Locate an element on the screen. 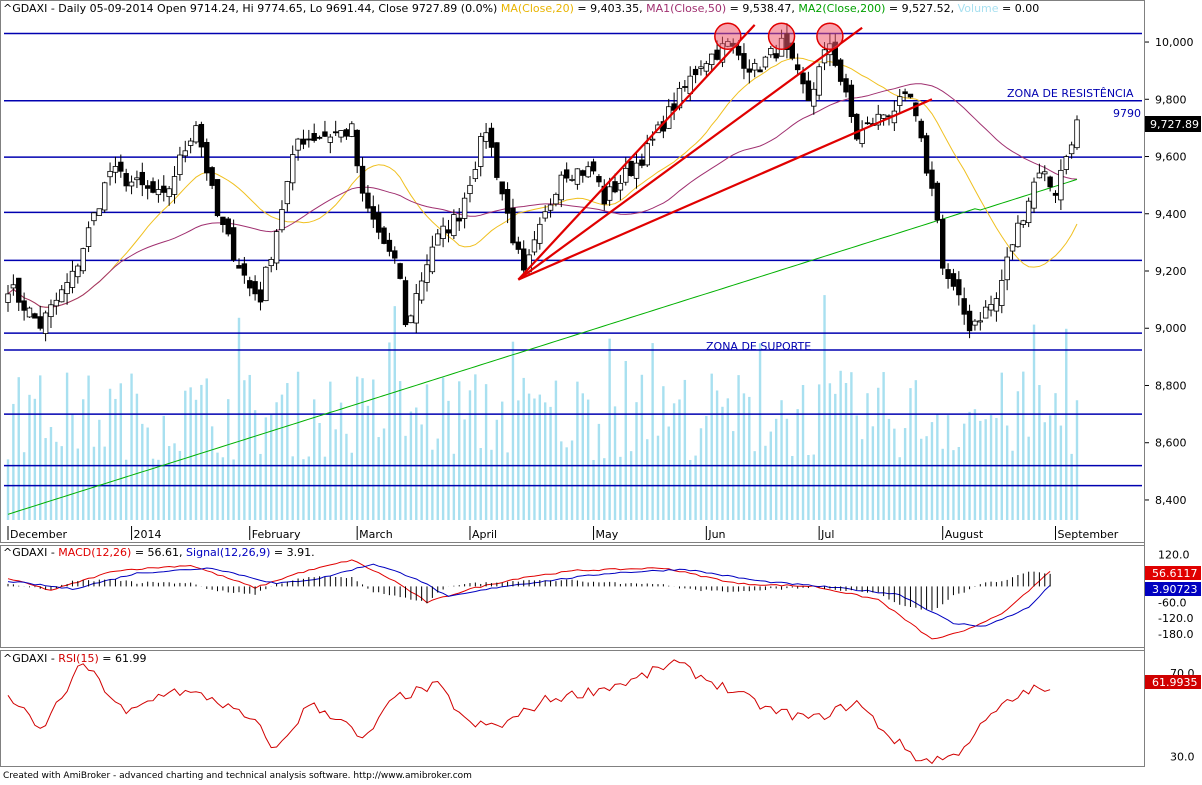  last-price-tag-bg is located at coordinates (1173, 124).